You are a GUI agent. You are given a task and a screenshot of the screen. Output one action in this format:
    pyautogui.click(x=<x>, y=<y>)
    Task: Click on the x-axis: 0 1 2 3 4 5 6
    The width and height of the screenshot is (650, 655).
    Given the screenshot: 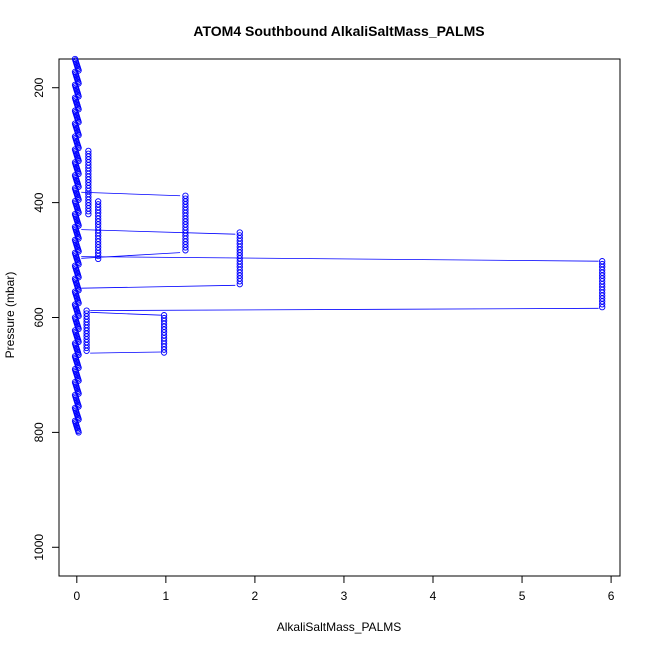 What is the action you would take?
    pyautogui.click(x=344, y=589)
    